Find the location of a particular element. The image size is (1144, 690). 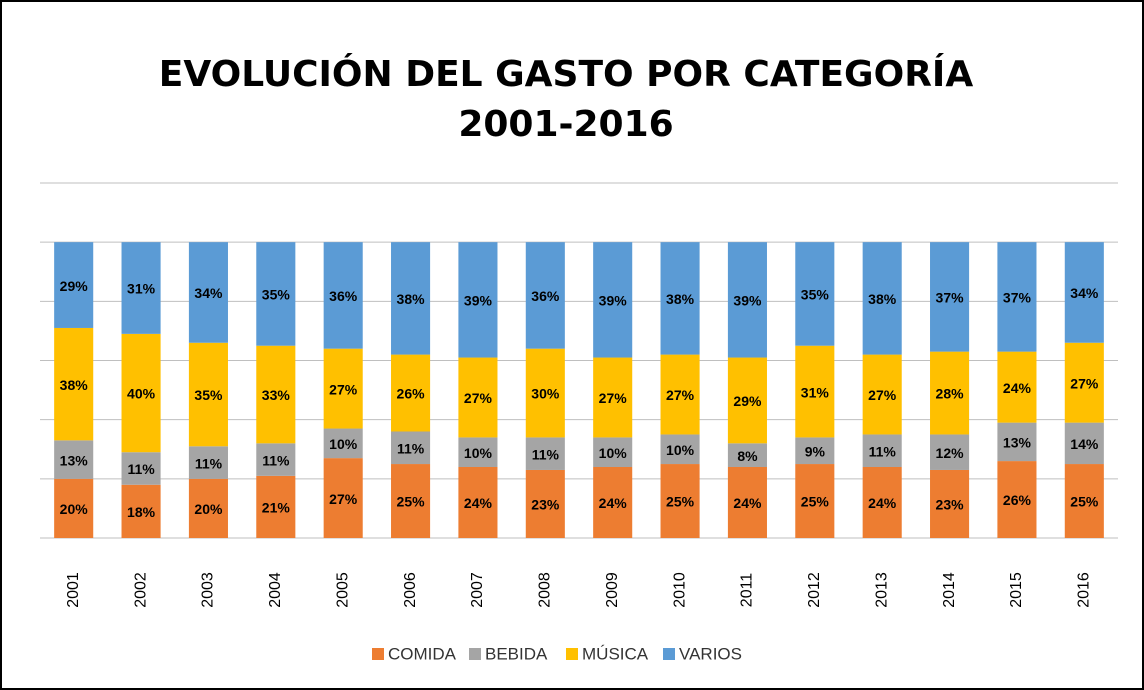

x-tick-label: 2004 is located at coordinates (275, 590).